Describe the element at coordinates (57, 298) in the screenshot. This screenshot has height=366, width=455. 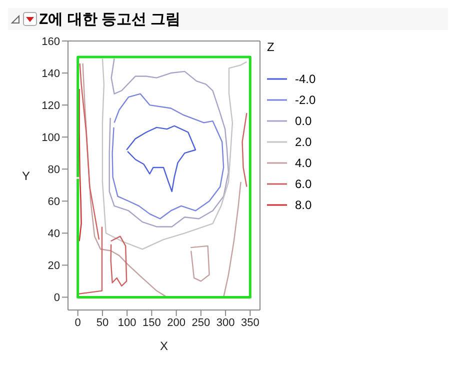
I see `y-tick-label: 0` at that location.